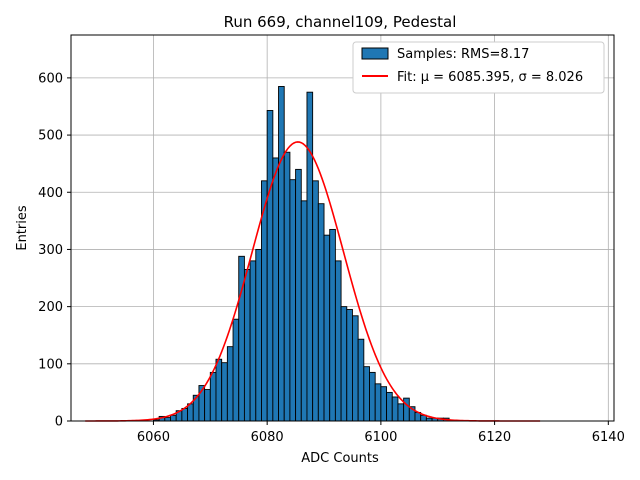 This screenshot has height=480, width=640. What do you see at coordinates (50, 250) in the screenshot?
I see `y-tick-label: 300` at bounding box center [50, 250].